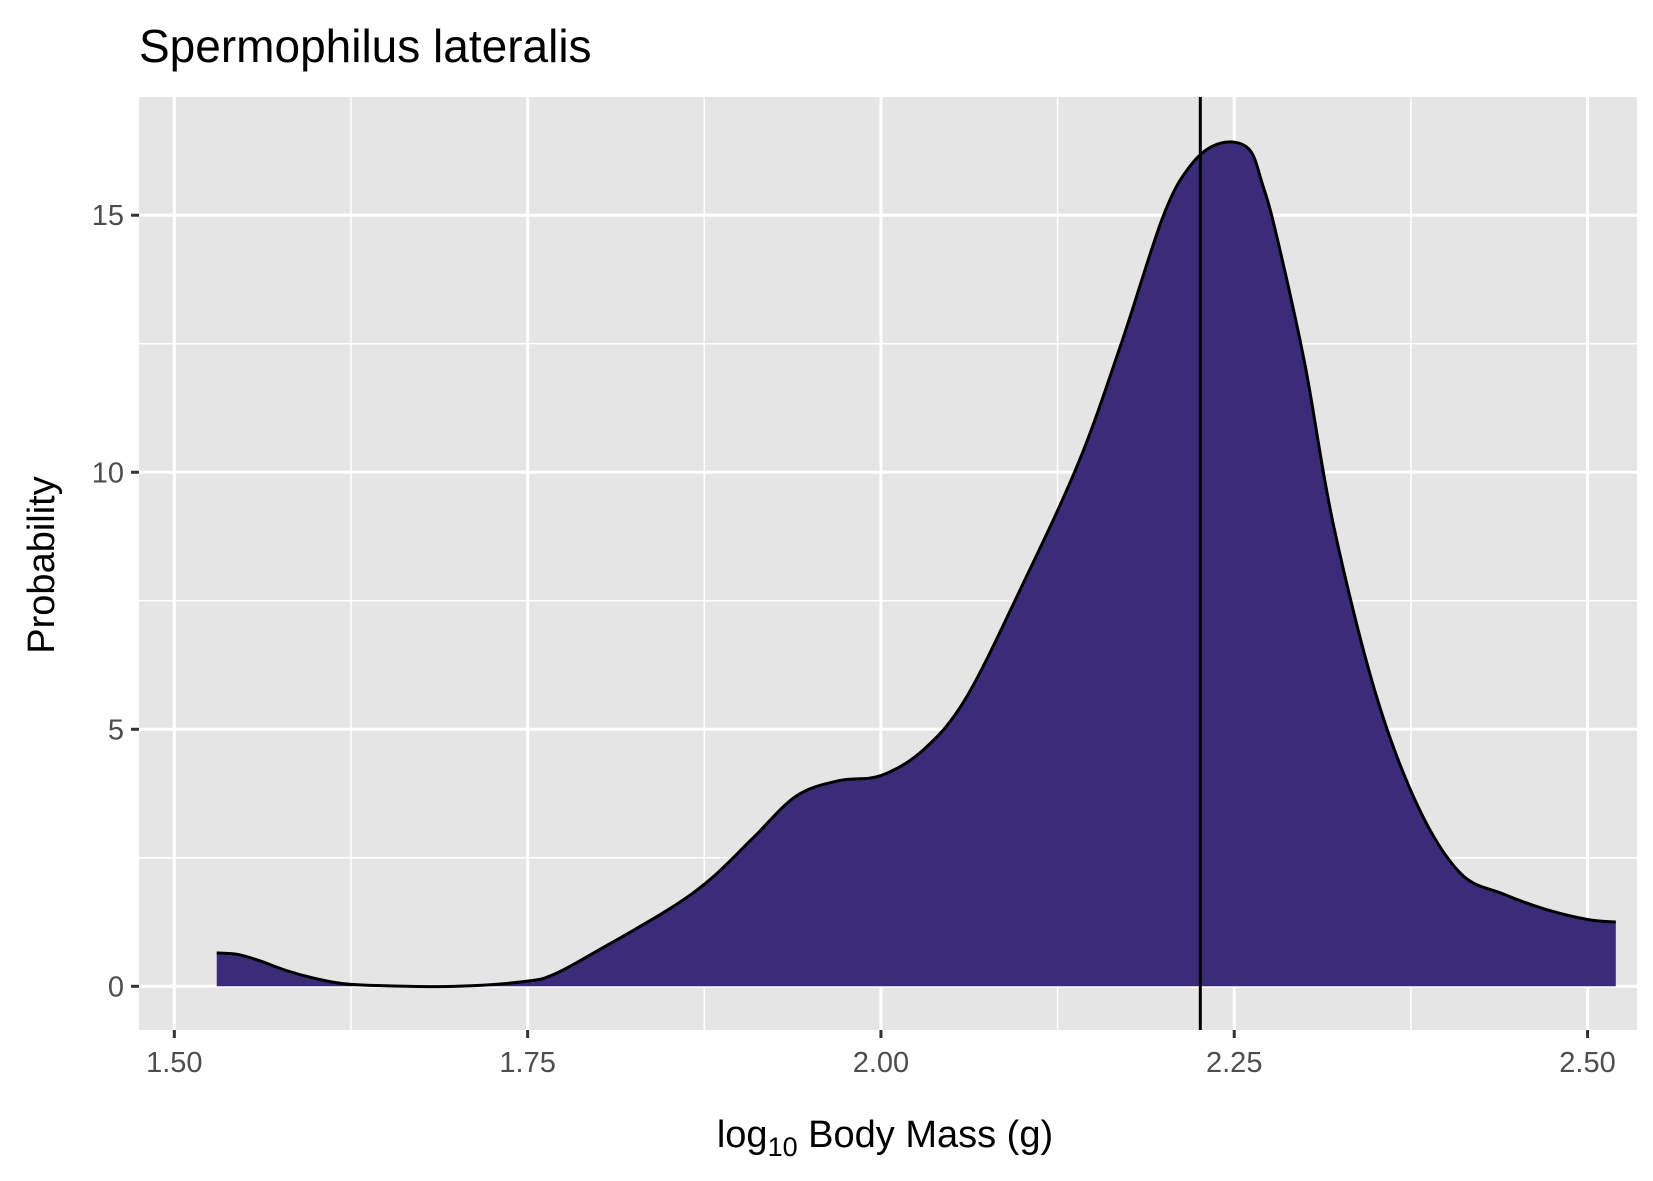 This screenshot has height=1181, width=1653. I want to click on x-axis-title-suffix: Body Mass (g), so click(926, 1135).